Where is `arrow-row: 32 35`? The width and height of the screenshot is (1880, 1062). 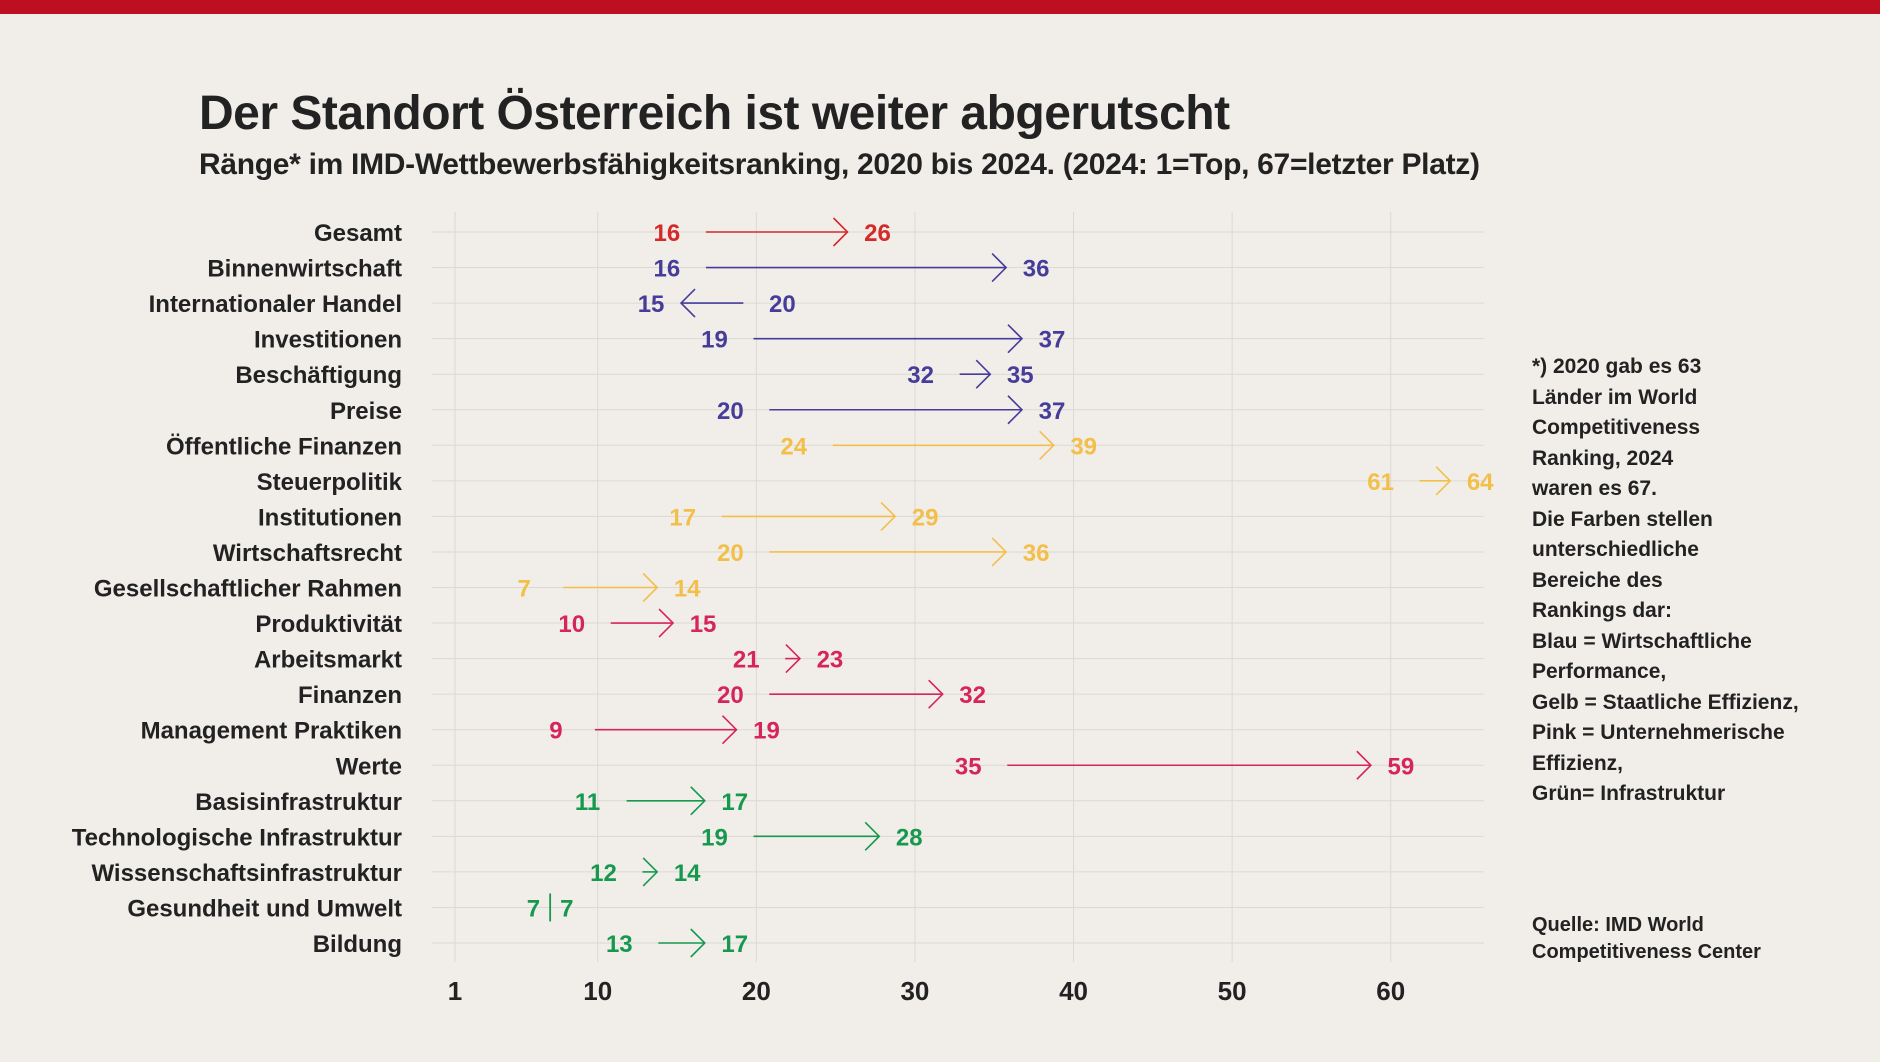
arrow-row: 32 35 is located at coordinates (970, 374).